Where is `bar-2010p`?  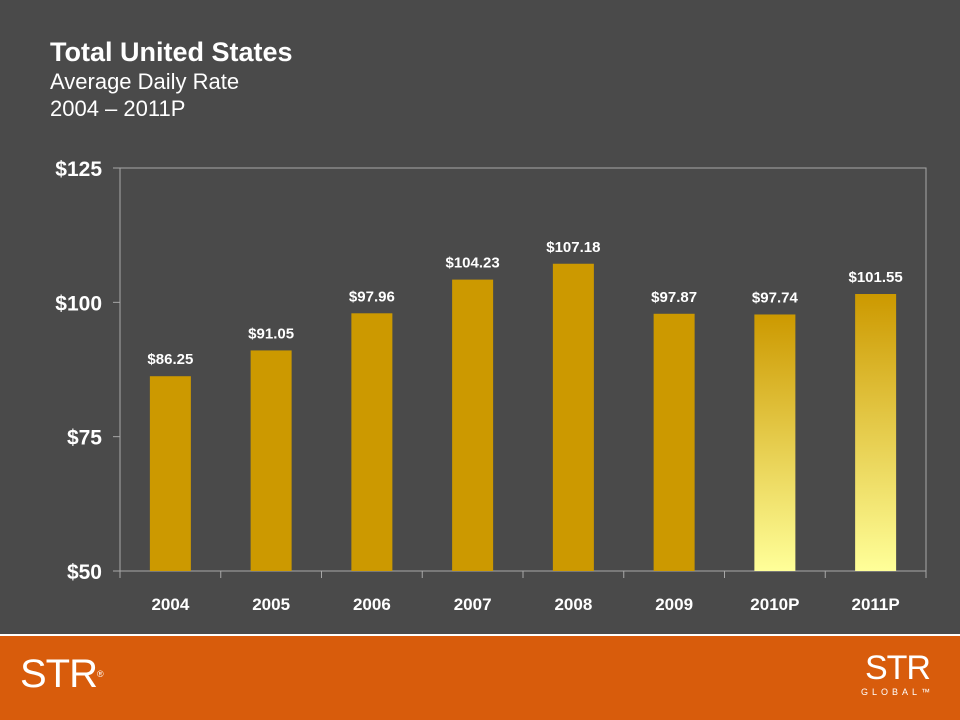 bar-2010p is located at coordinates (775, 442).